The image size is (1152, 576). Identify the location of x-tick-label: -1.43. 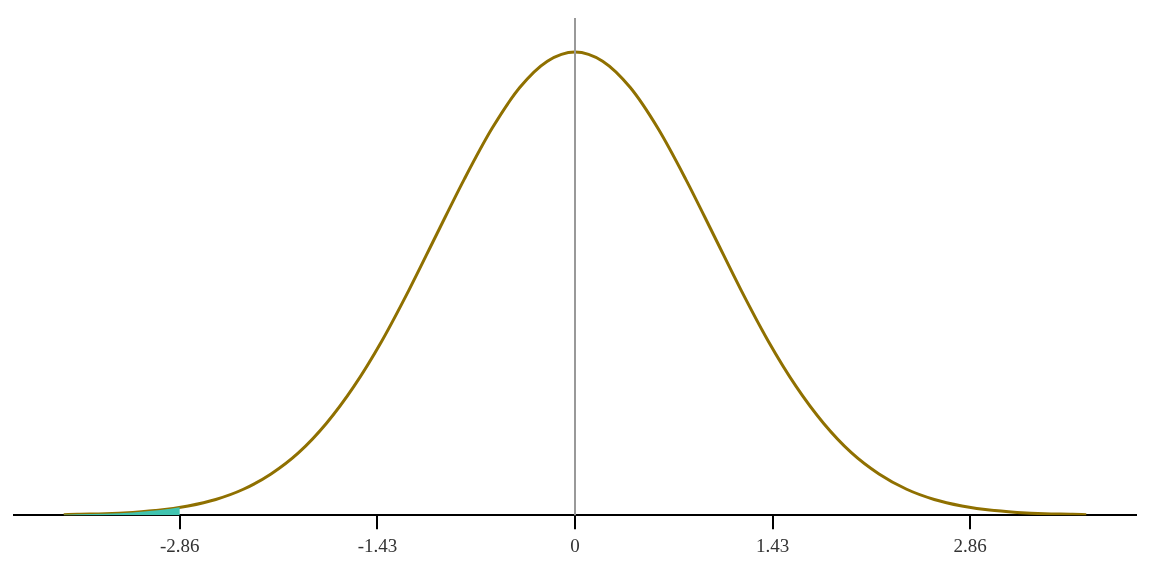
(377, 545).